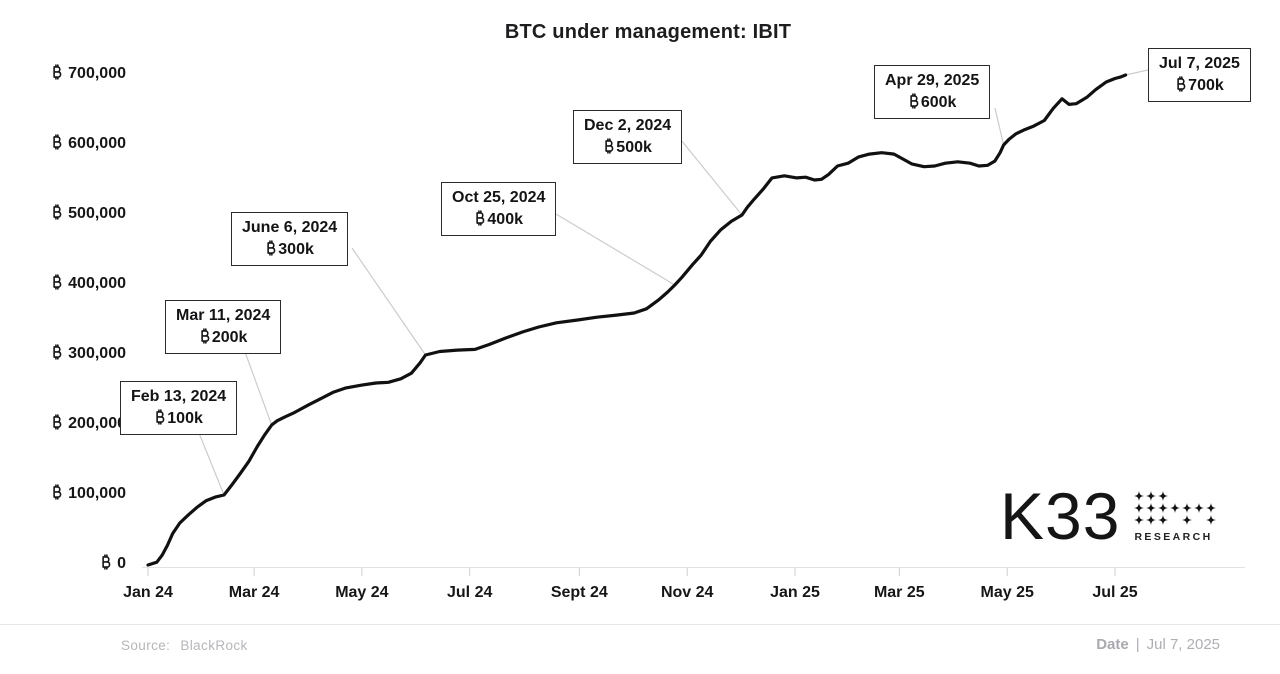 This screenshot has height=674, width=1280. I want to click on source-label: Source:, so click(146, 645).